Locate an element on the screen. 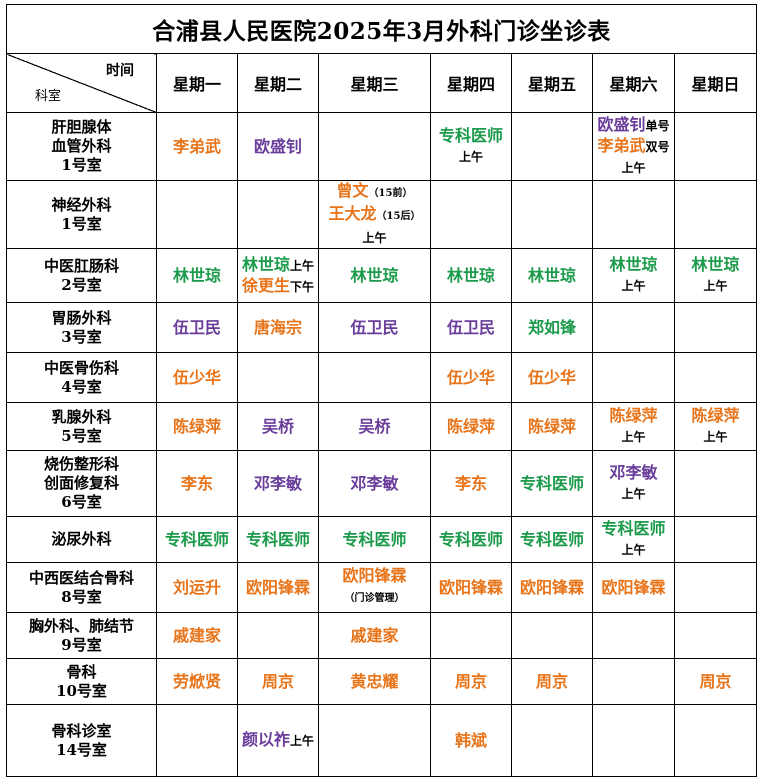  table-row: 神经外科 1号室 曾文（15前） 王大龙（15后） 上午 is located at coordinates (382, 214).